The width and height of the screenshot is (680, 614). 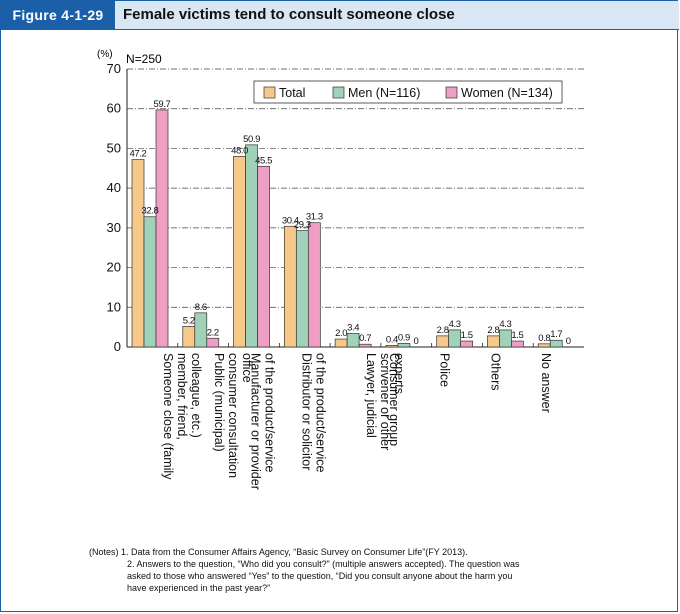 What do you see at coordinates (365, 338) in the screenshot?
I see `data-label: 0.7` at bounding box center [365, 338].